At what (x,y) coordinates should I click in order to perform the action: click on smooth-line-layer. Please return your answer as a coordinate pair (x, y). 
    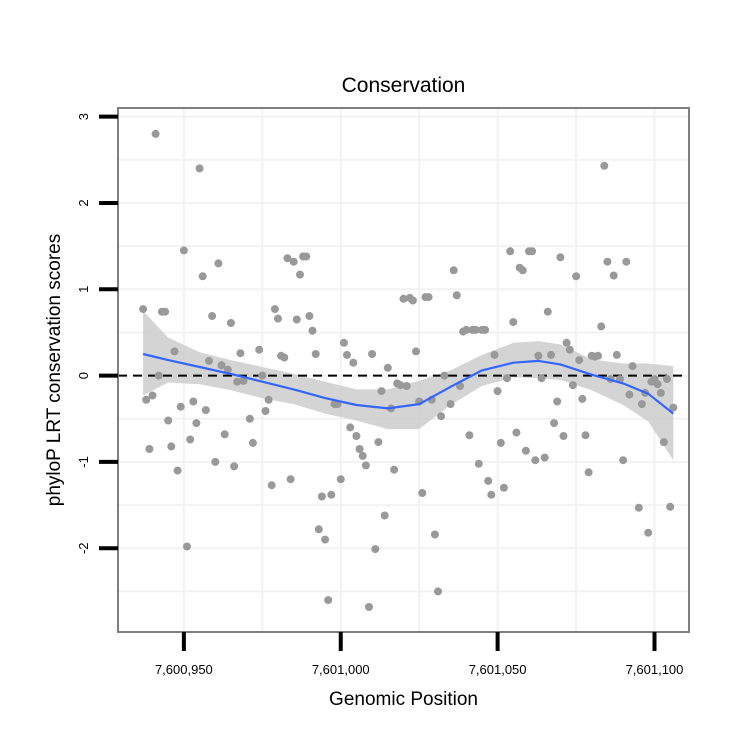
    Looking at the image, I should click on (408, 383).